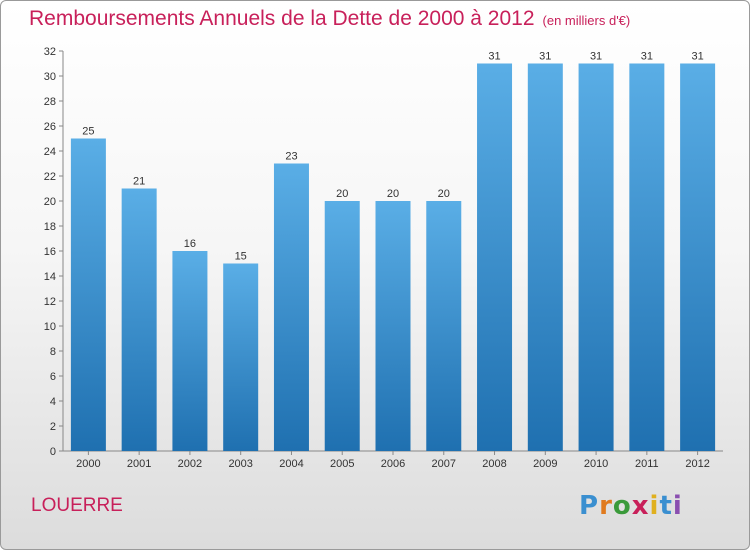 The width and height of the screenshot is (750, 550). I want to click on logo-letter: r, so click(606, 506).